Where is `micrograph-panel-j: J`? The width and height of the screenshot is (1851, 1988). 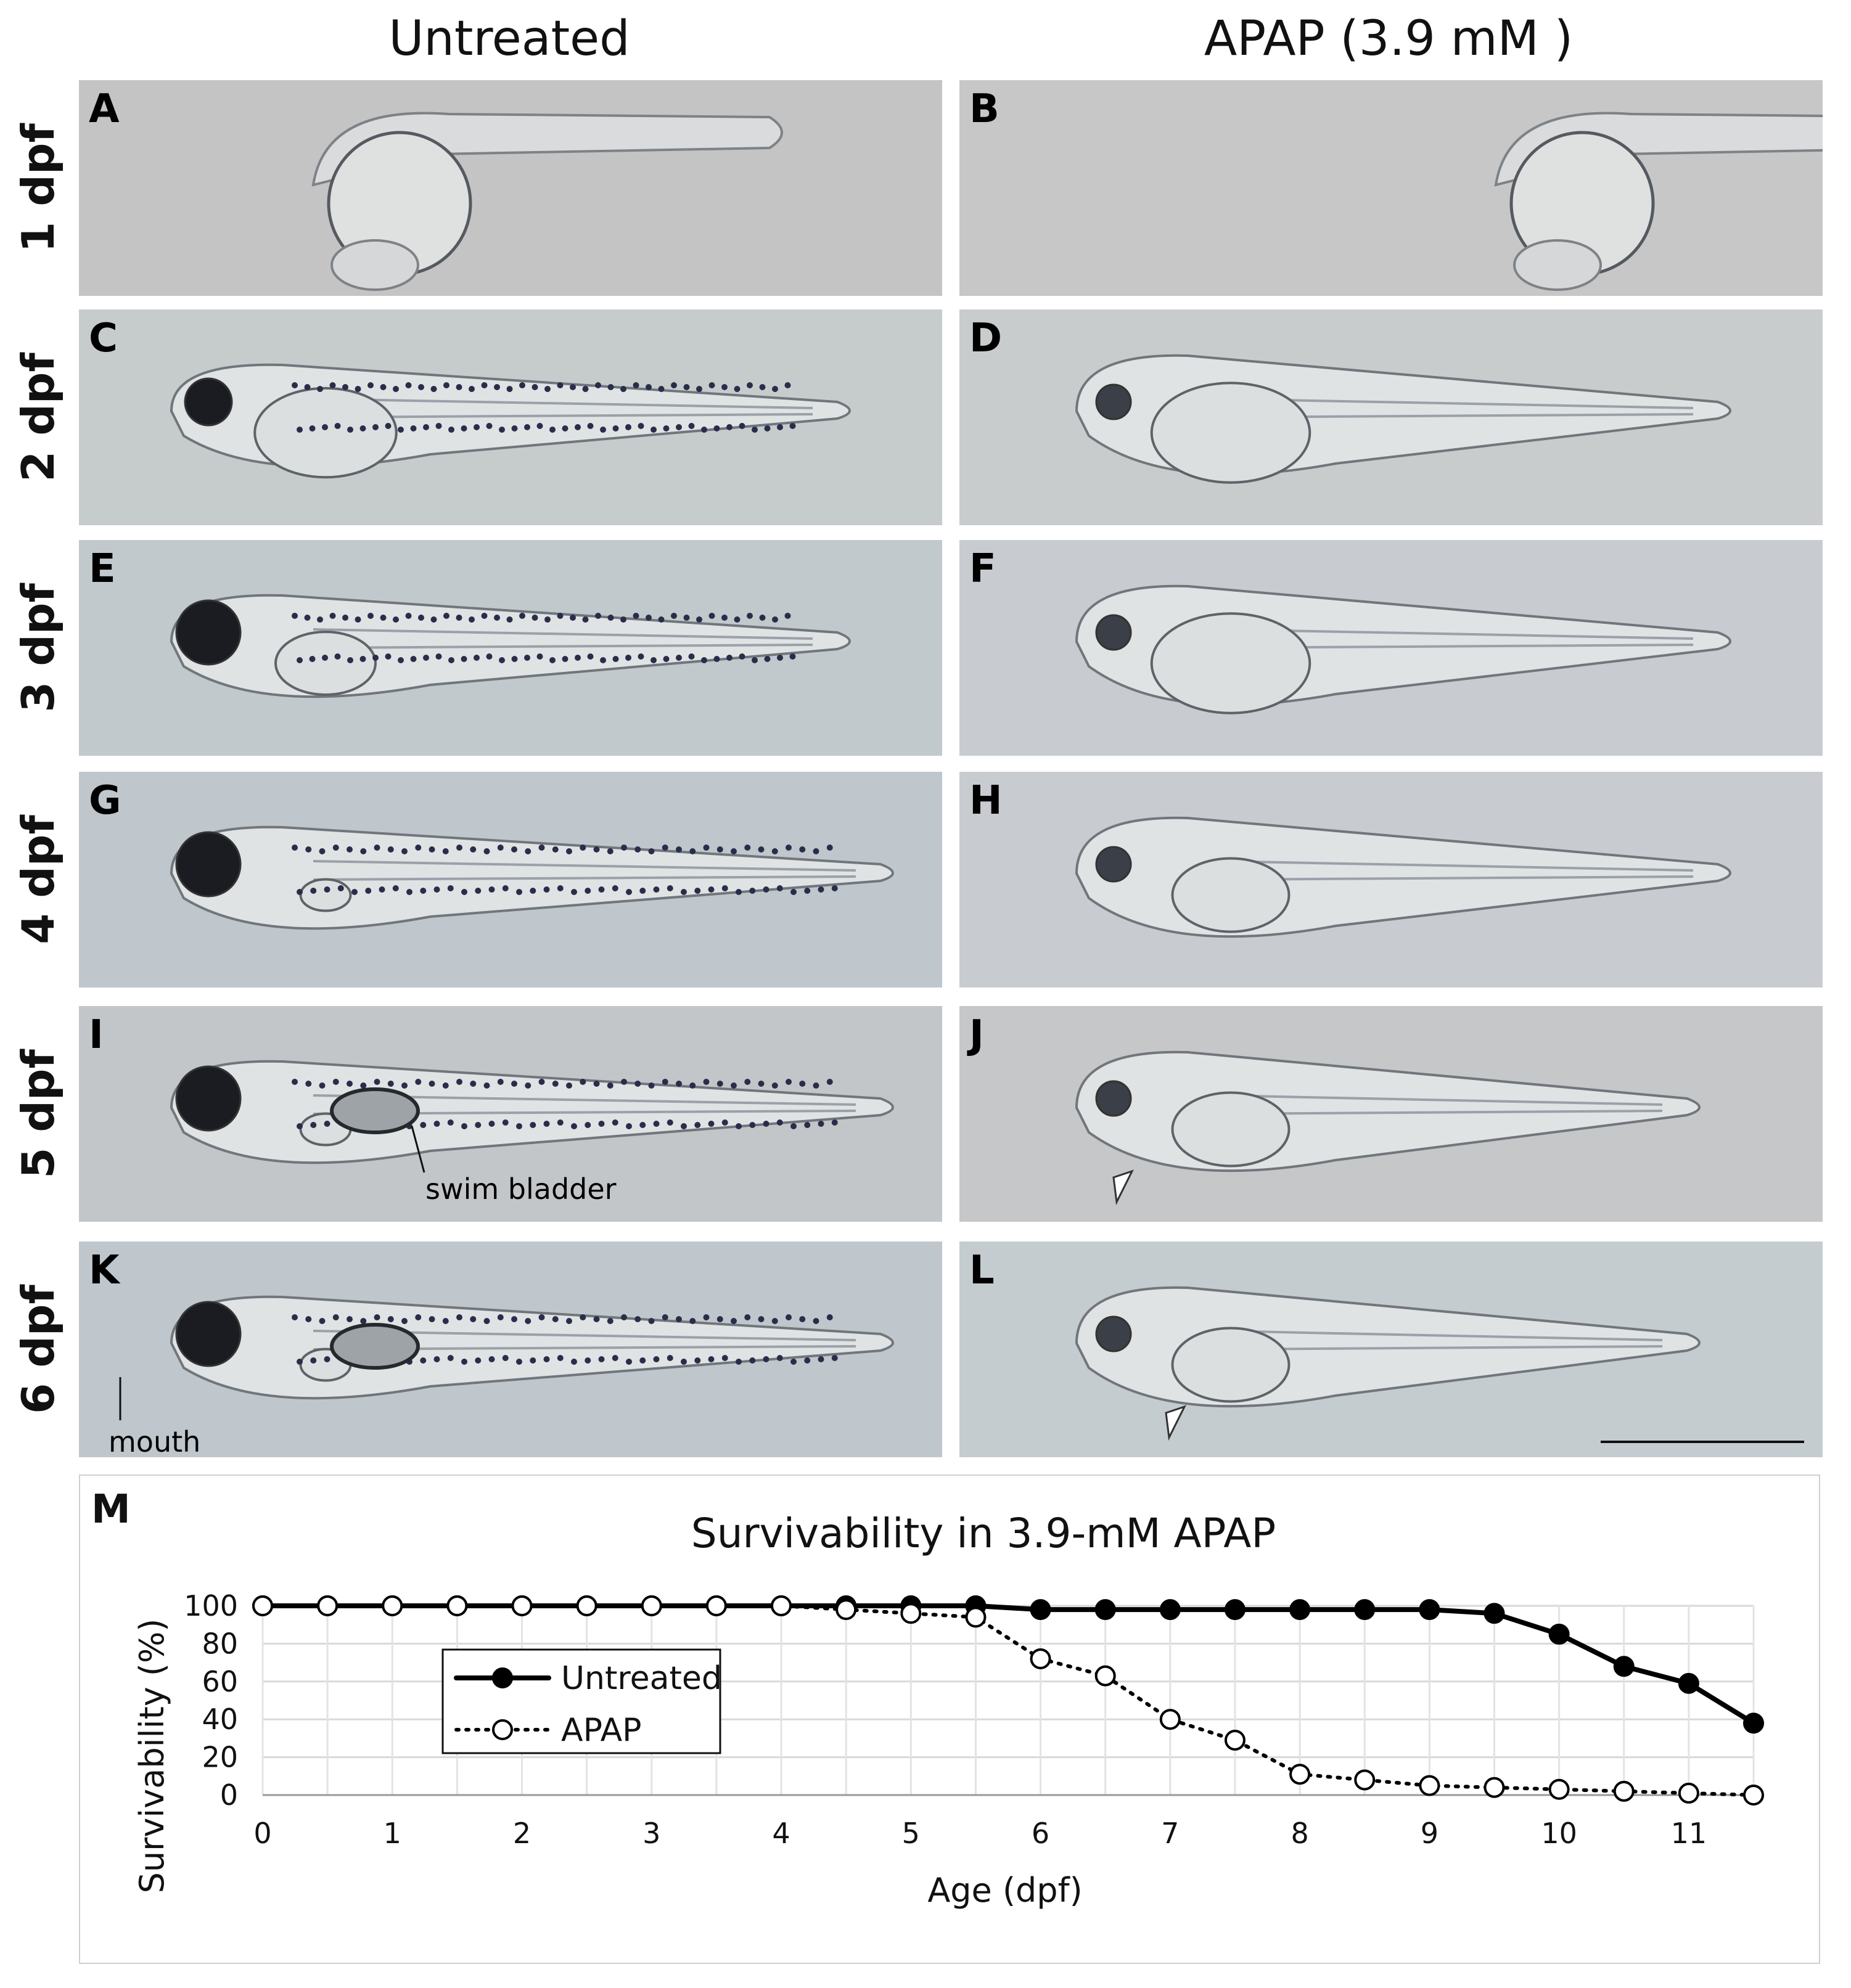 micrograph-panel-j: J is located at coordinates (1391, 1114).